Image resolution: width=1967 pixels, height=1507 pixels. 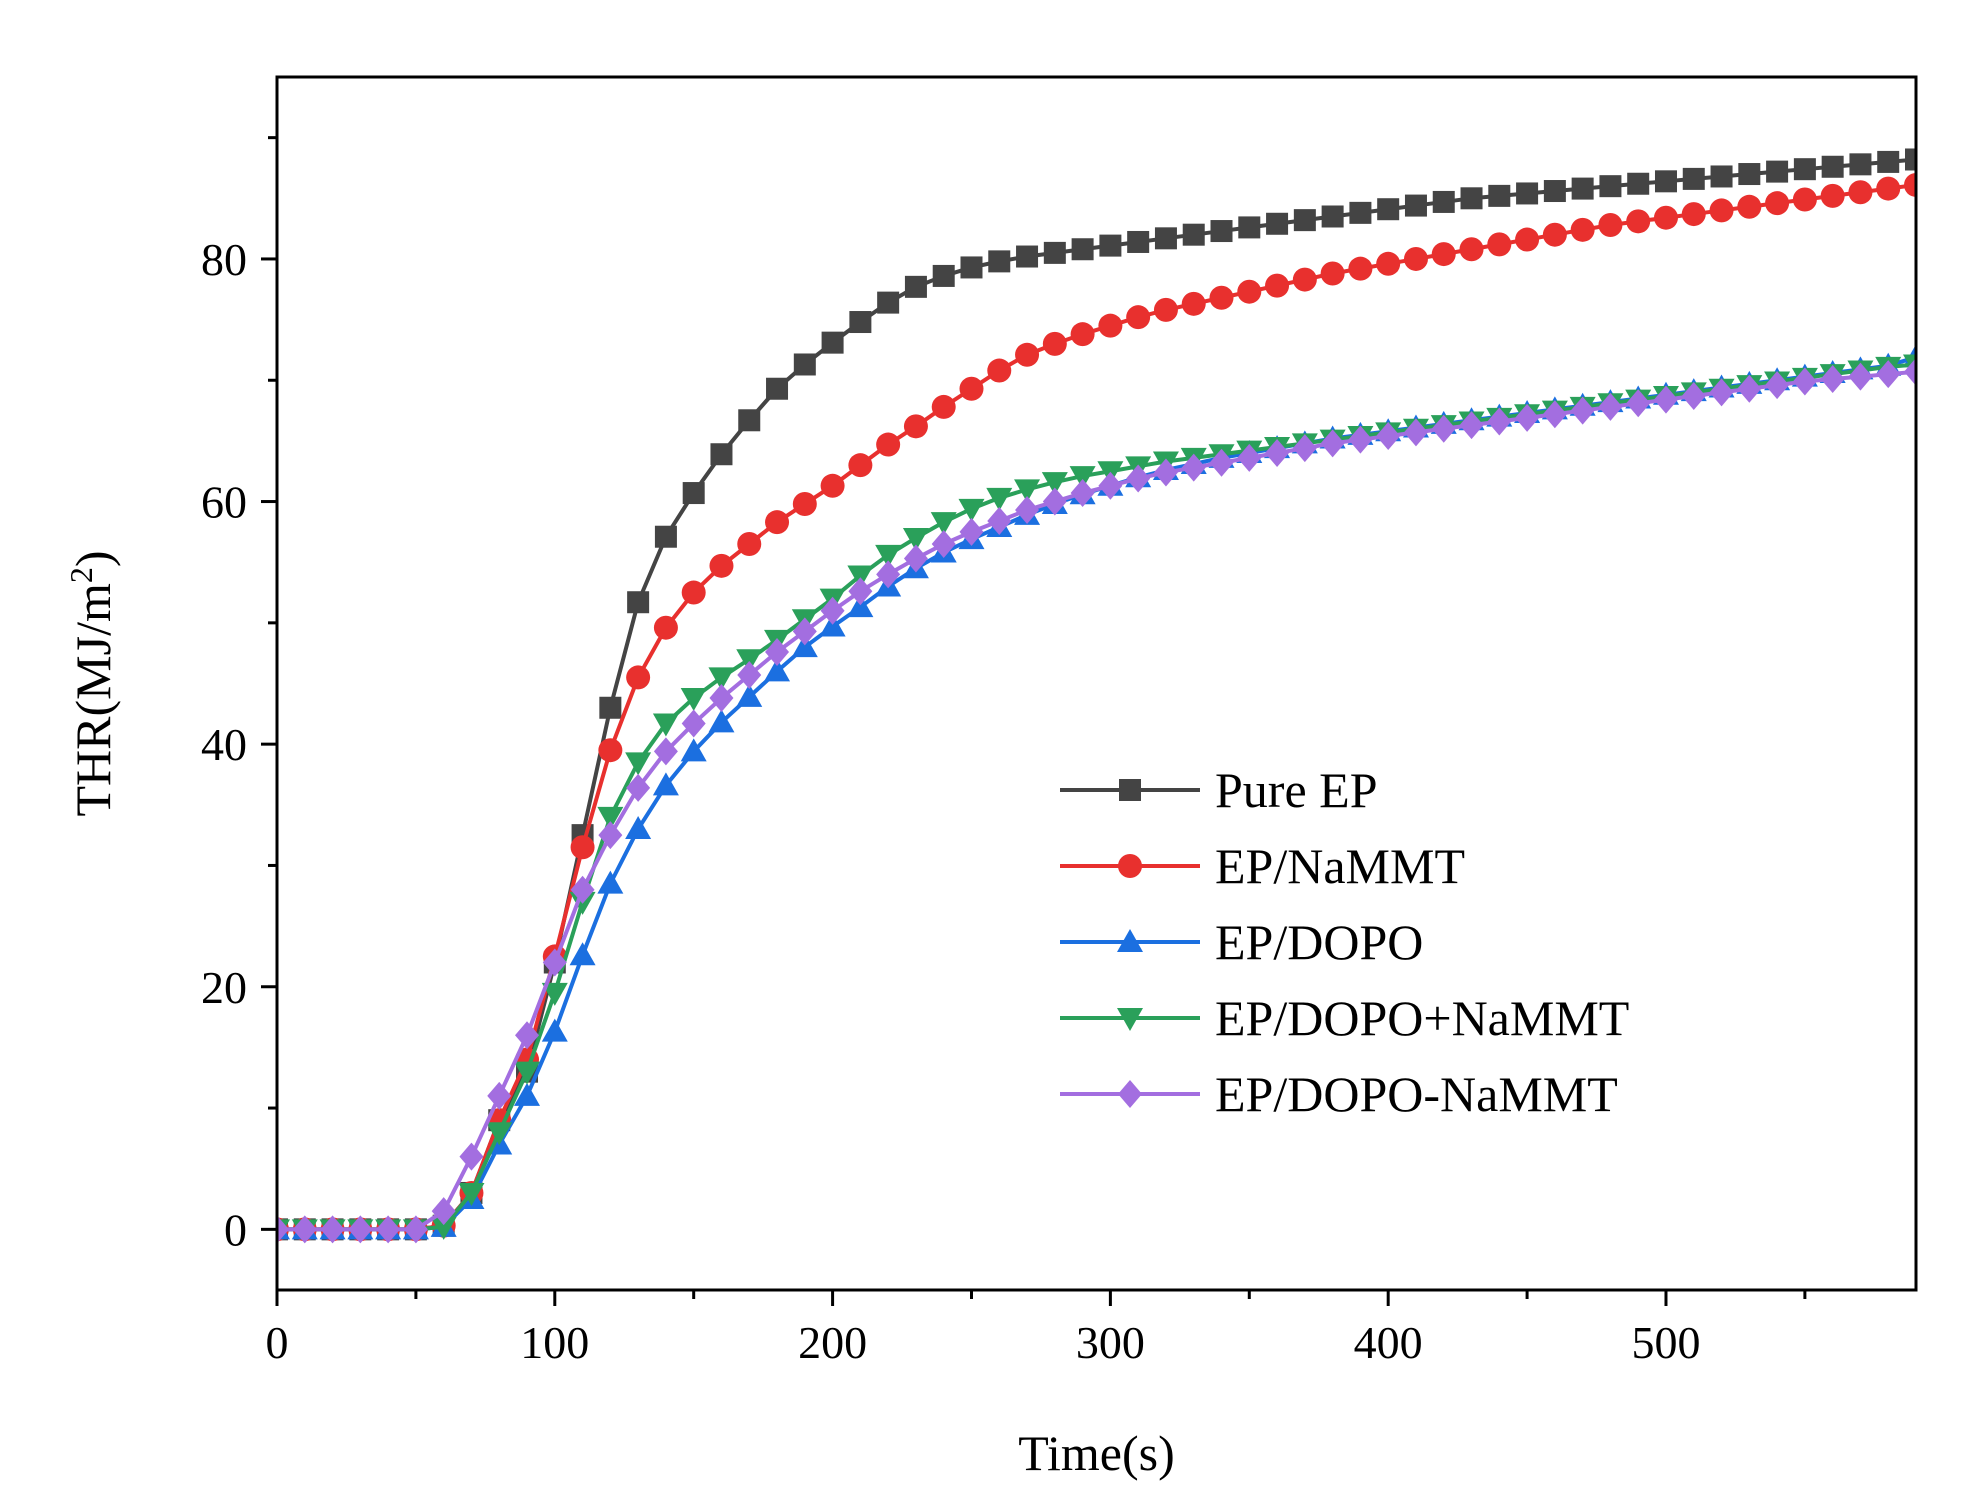 What do you see at coordinates (1344, 1018) in the screenshot?
I see `legend-item-ep-dopo-nammt: EP/DOPO+NaMMT` at bounding box center [1344, 1018].